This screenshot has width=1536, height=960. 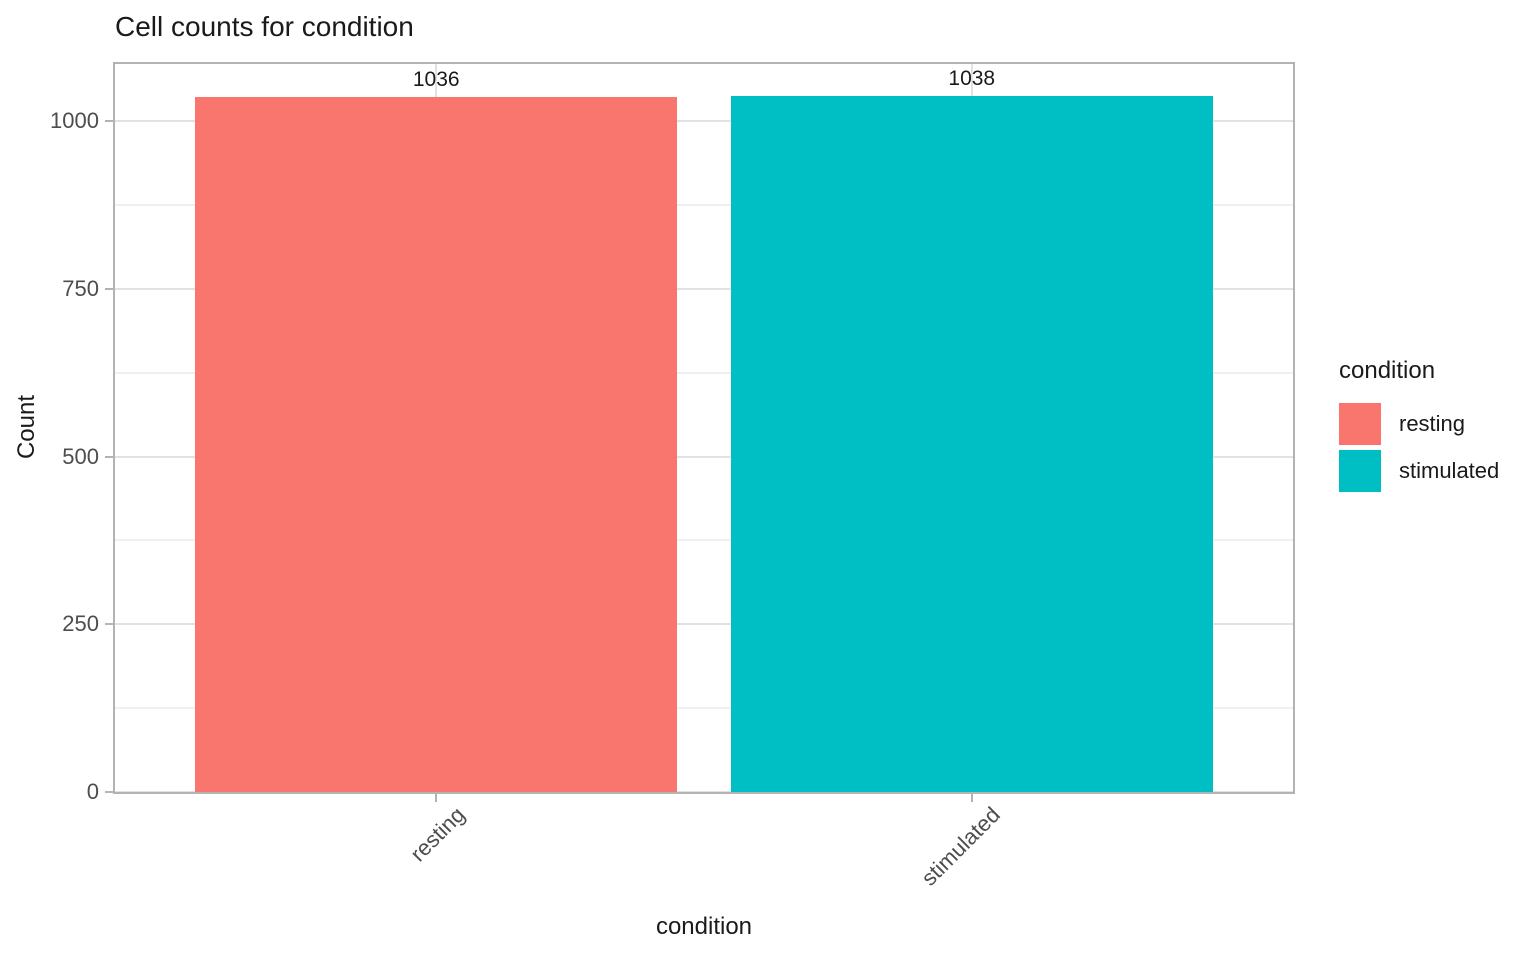 I want to click on legend-entries: resting stimulated, so click(x=1419, y=447).